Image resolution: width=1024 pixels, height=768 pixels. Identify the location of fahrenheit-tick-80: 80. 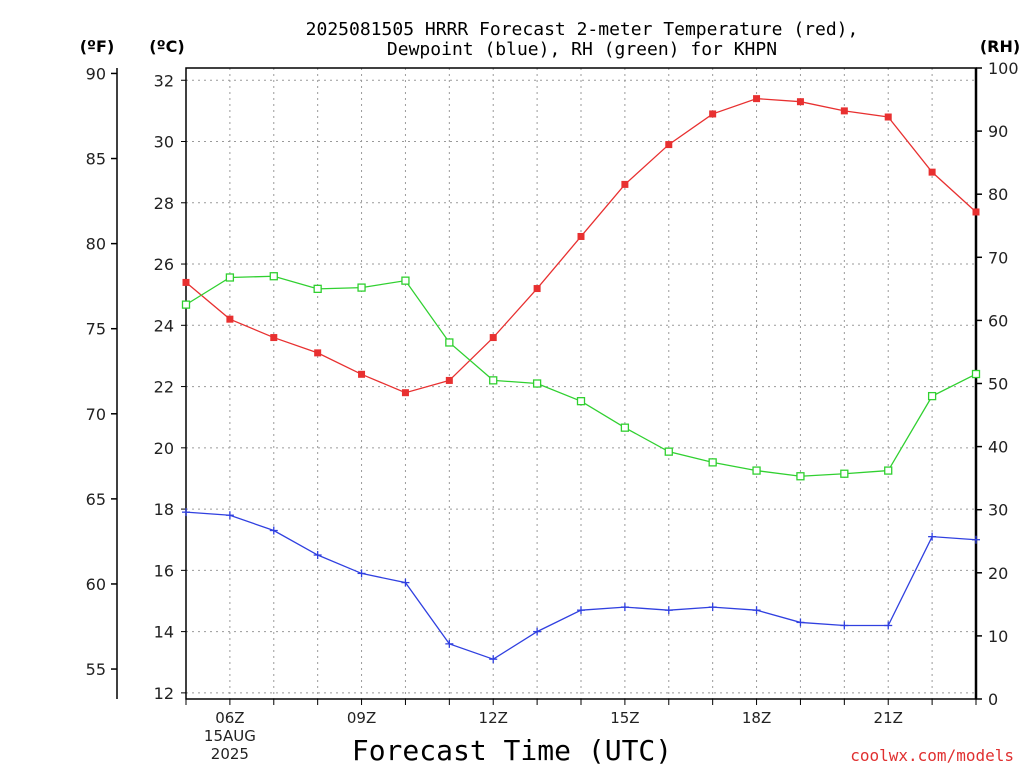
(96, 244).